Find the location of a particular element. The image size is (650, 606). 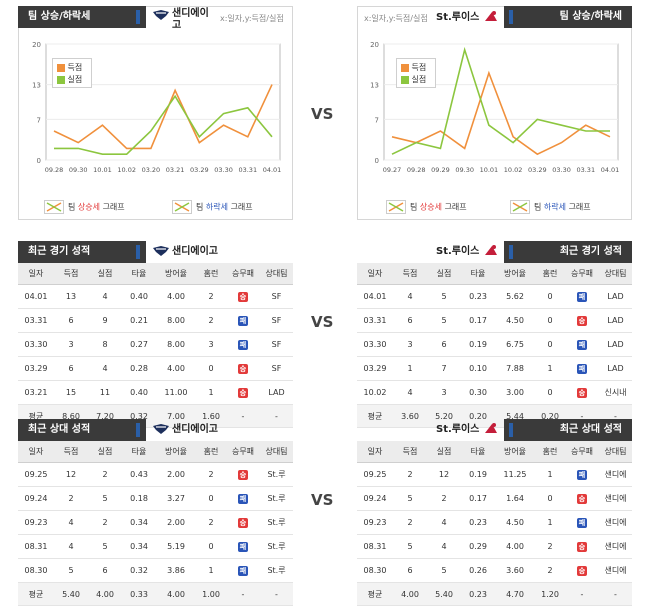

table-cell: 샌디에 is located at coordinates (615, 498).